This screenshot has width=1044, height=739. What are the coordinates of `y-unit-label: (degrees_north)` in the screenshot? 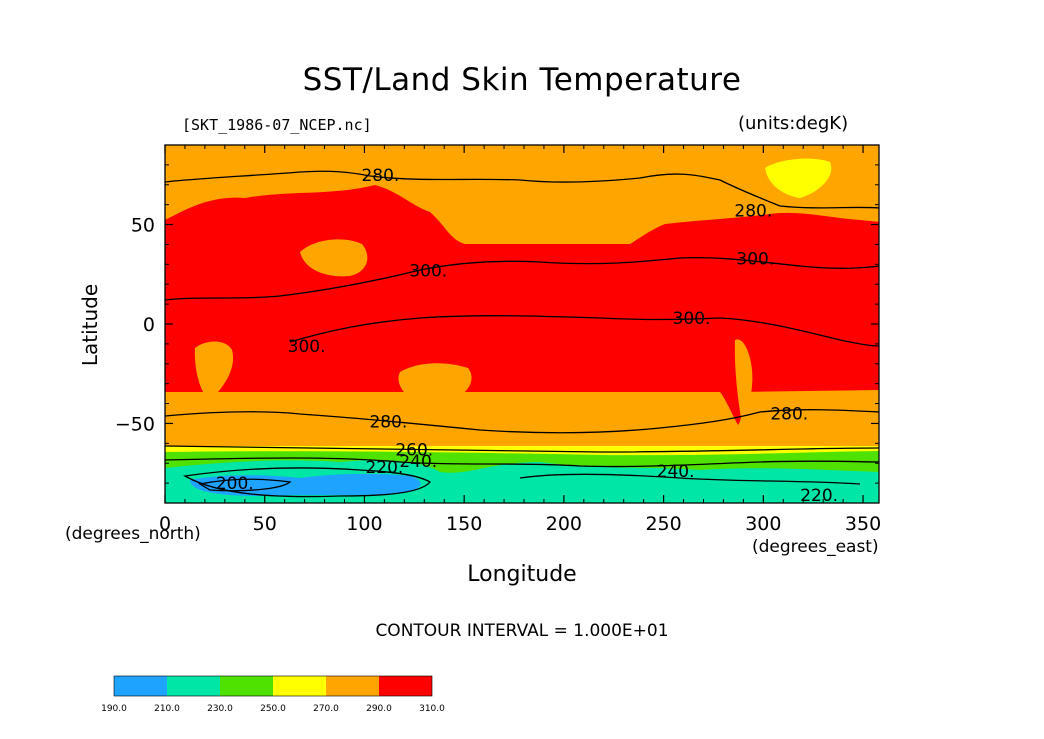 It's located at (133, 534).